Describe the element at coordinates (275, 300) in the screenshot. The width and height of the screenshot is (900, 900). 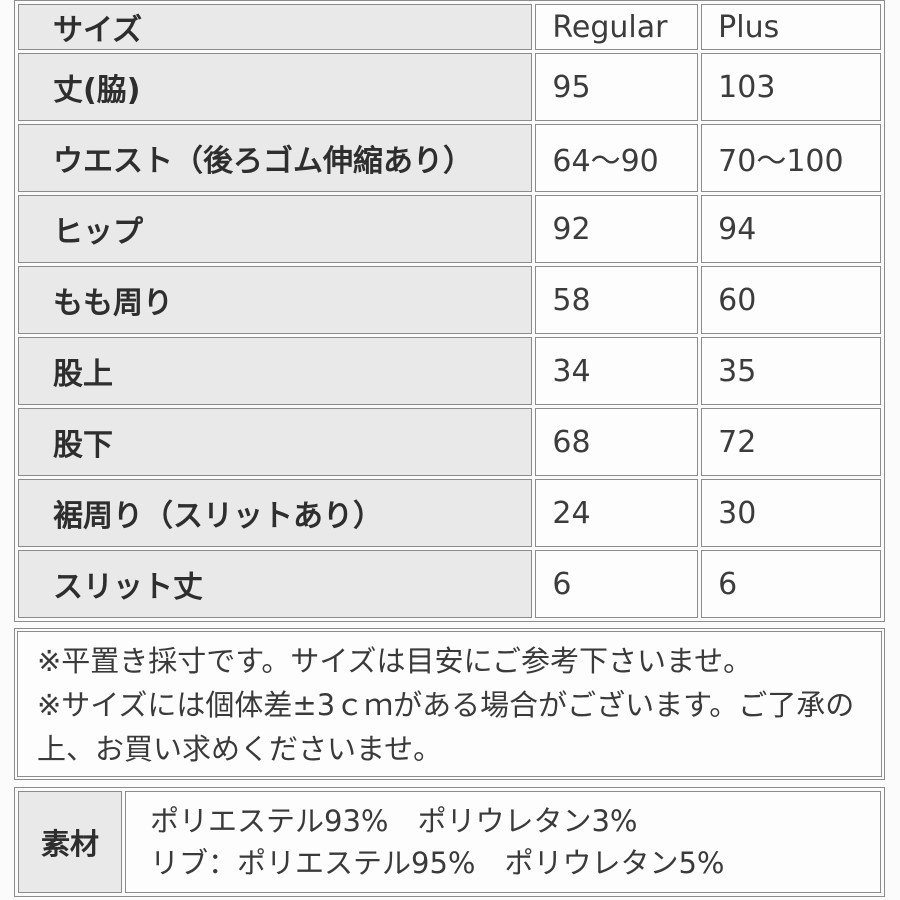
I see `row-label: もも周り` at that location.